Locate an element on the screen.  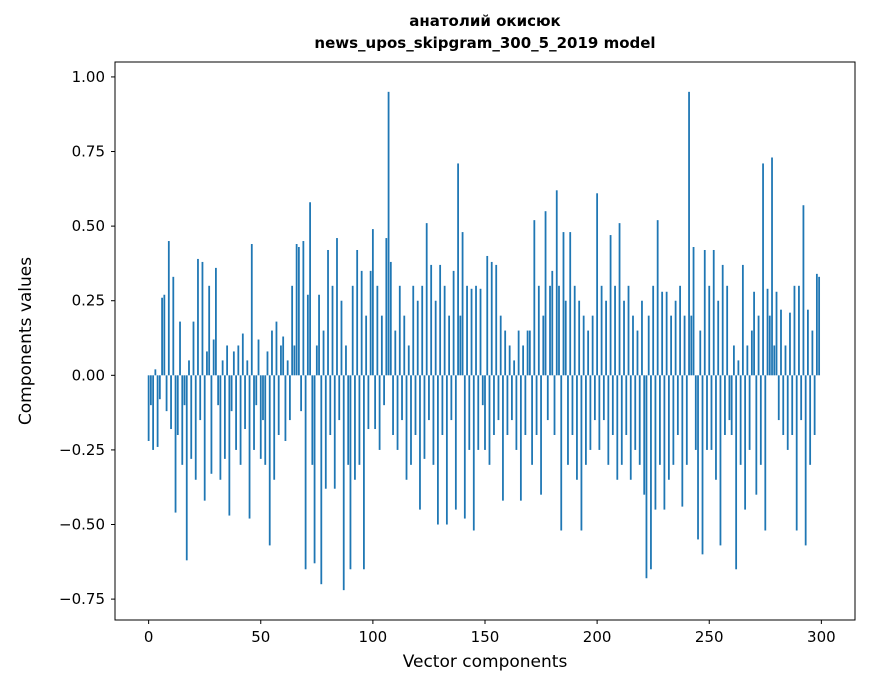
chart-title-line2: news_upos_skipgram_300_5_2019 model is located at coordinates (485, 43).